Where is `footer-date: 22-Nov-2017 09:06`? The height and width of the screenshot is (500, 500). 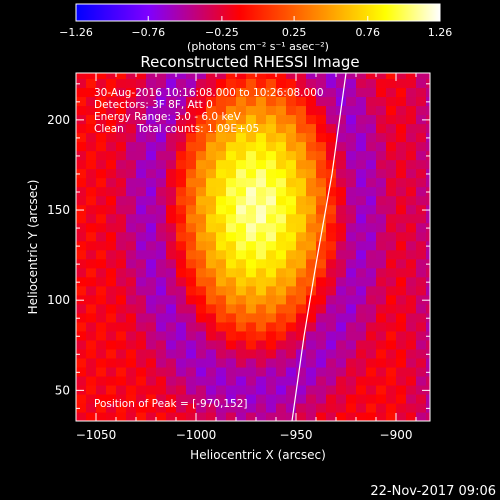
footer-date: 22-Nov-2017 09:06 is located at coordinates (433, 491).